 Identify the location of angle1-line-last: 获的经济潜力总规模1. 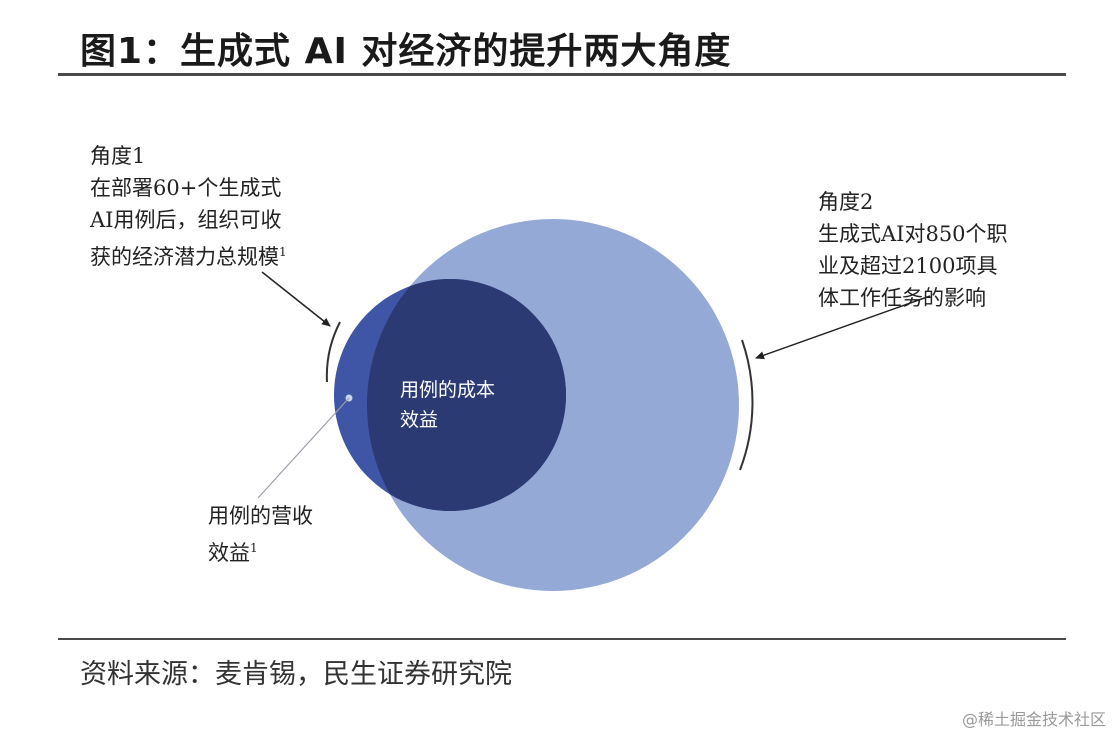
(188, 254).